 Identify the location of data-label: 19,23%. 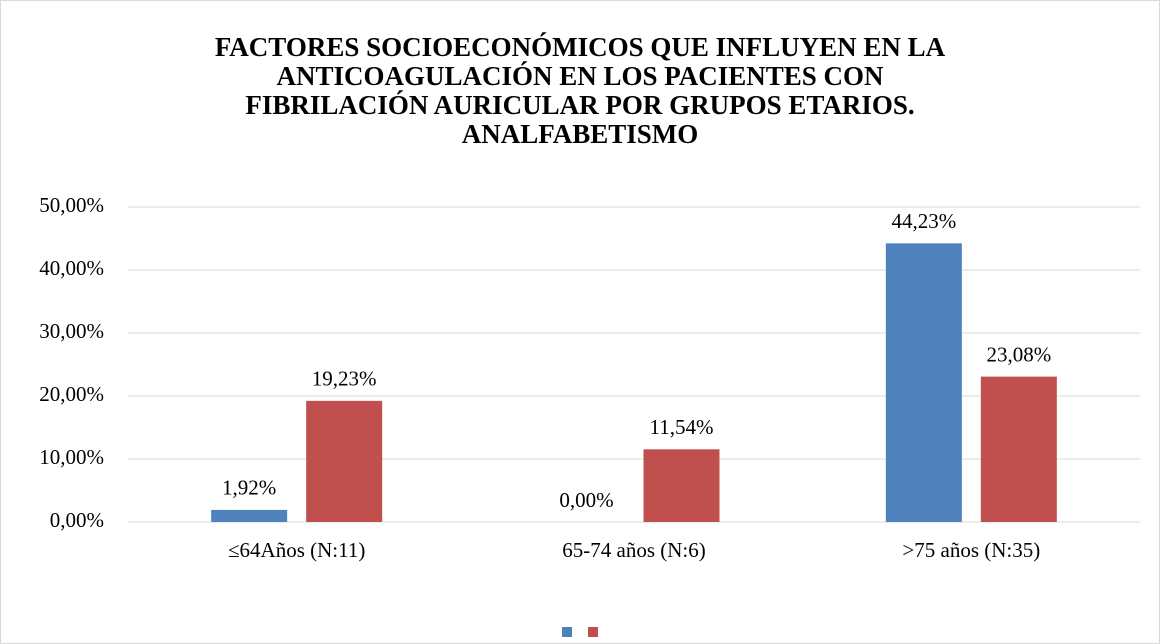
(344, 379).